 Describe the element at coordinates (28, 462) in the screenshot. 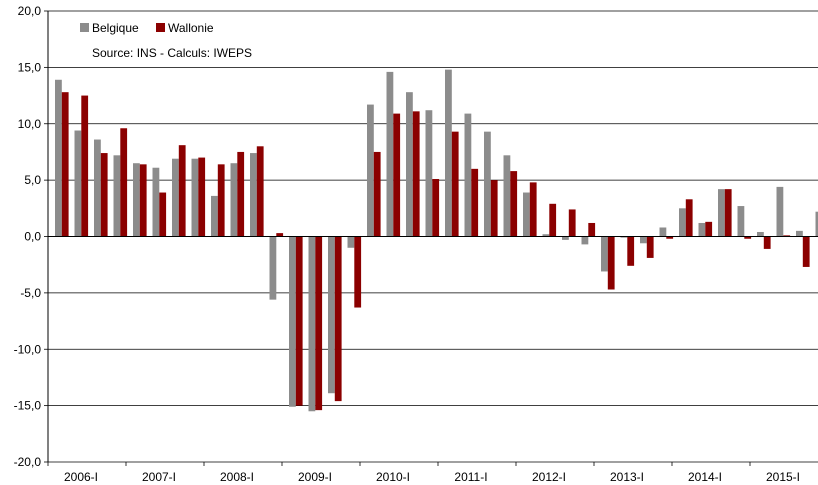

I see `y-tick-label: -20,0` at that location.